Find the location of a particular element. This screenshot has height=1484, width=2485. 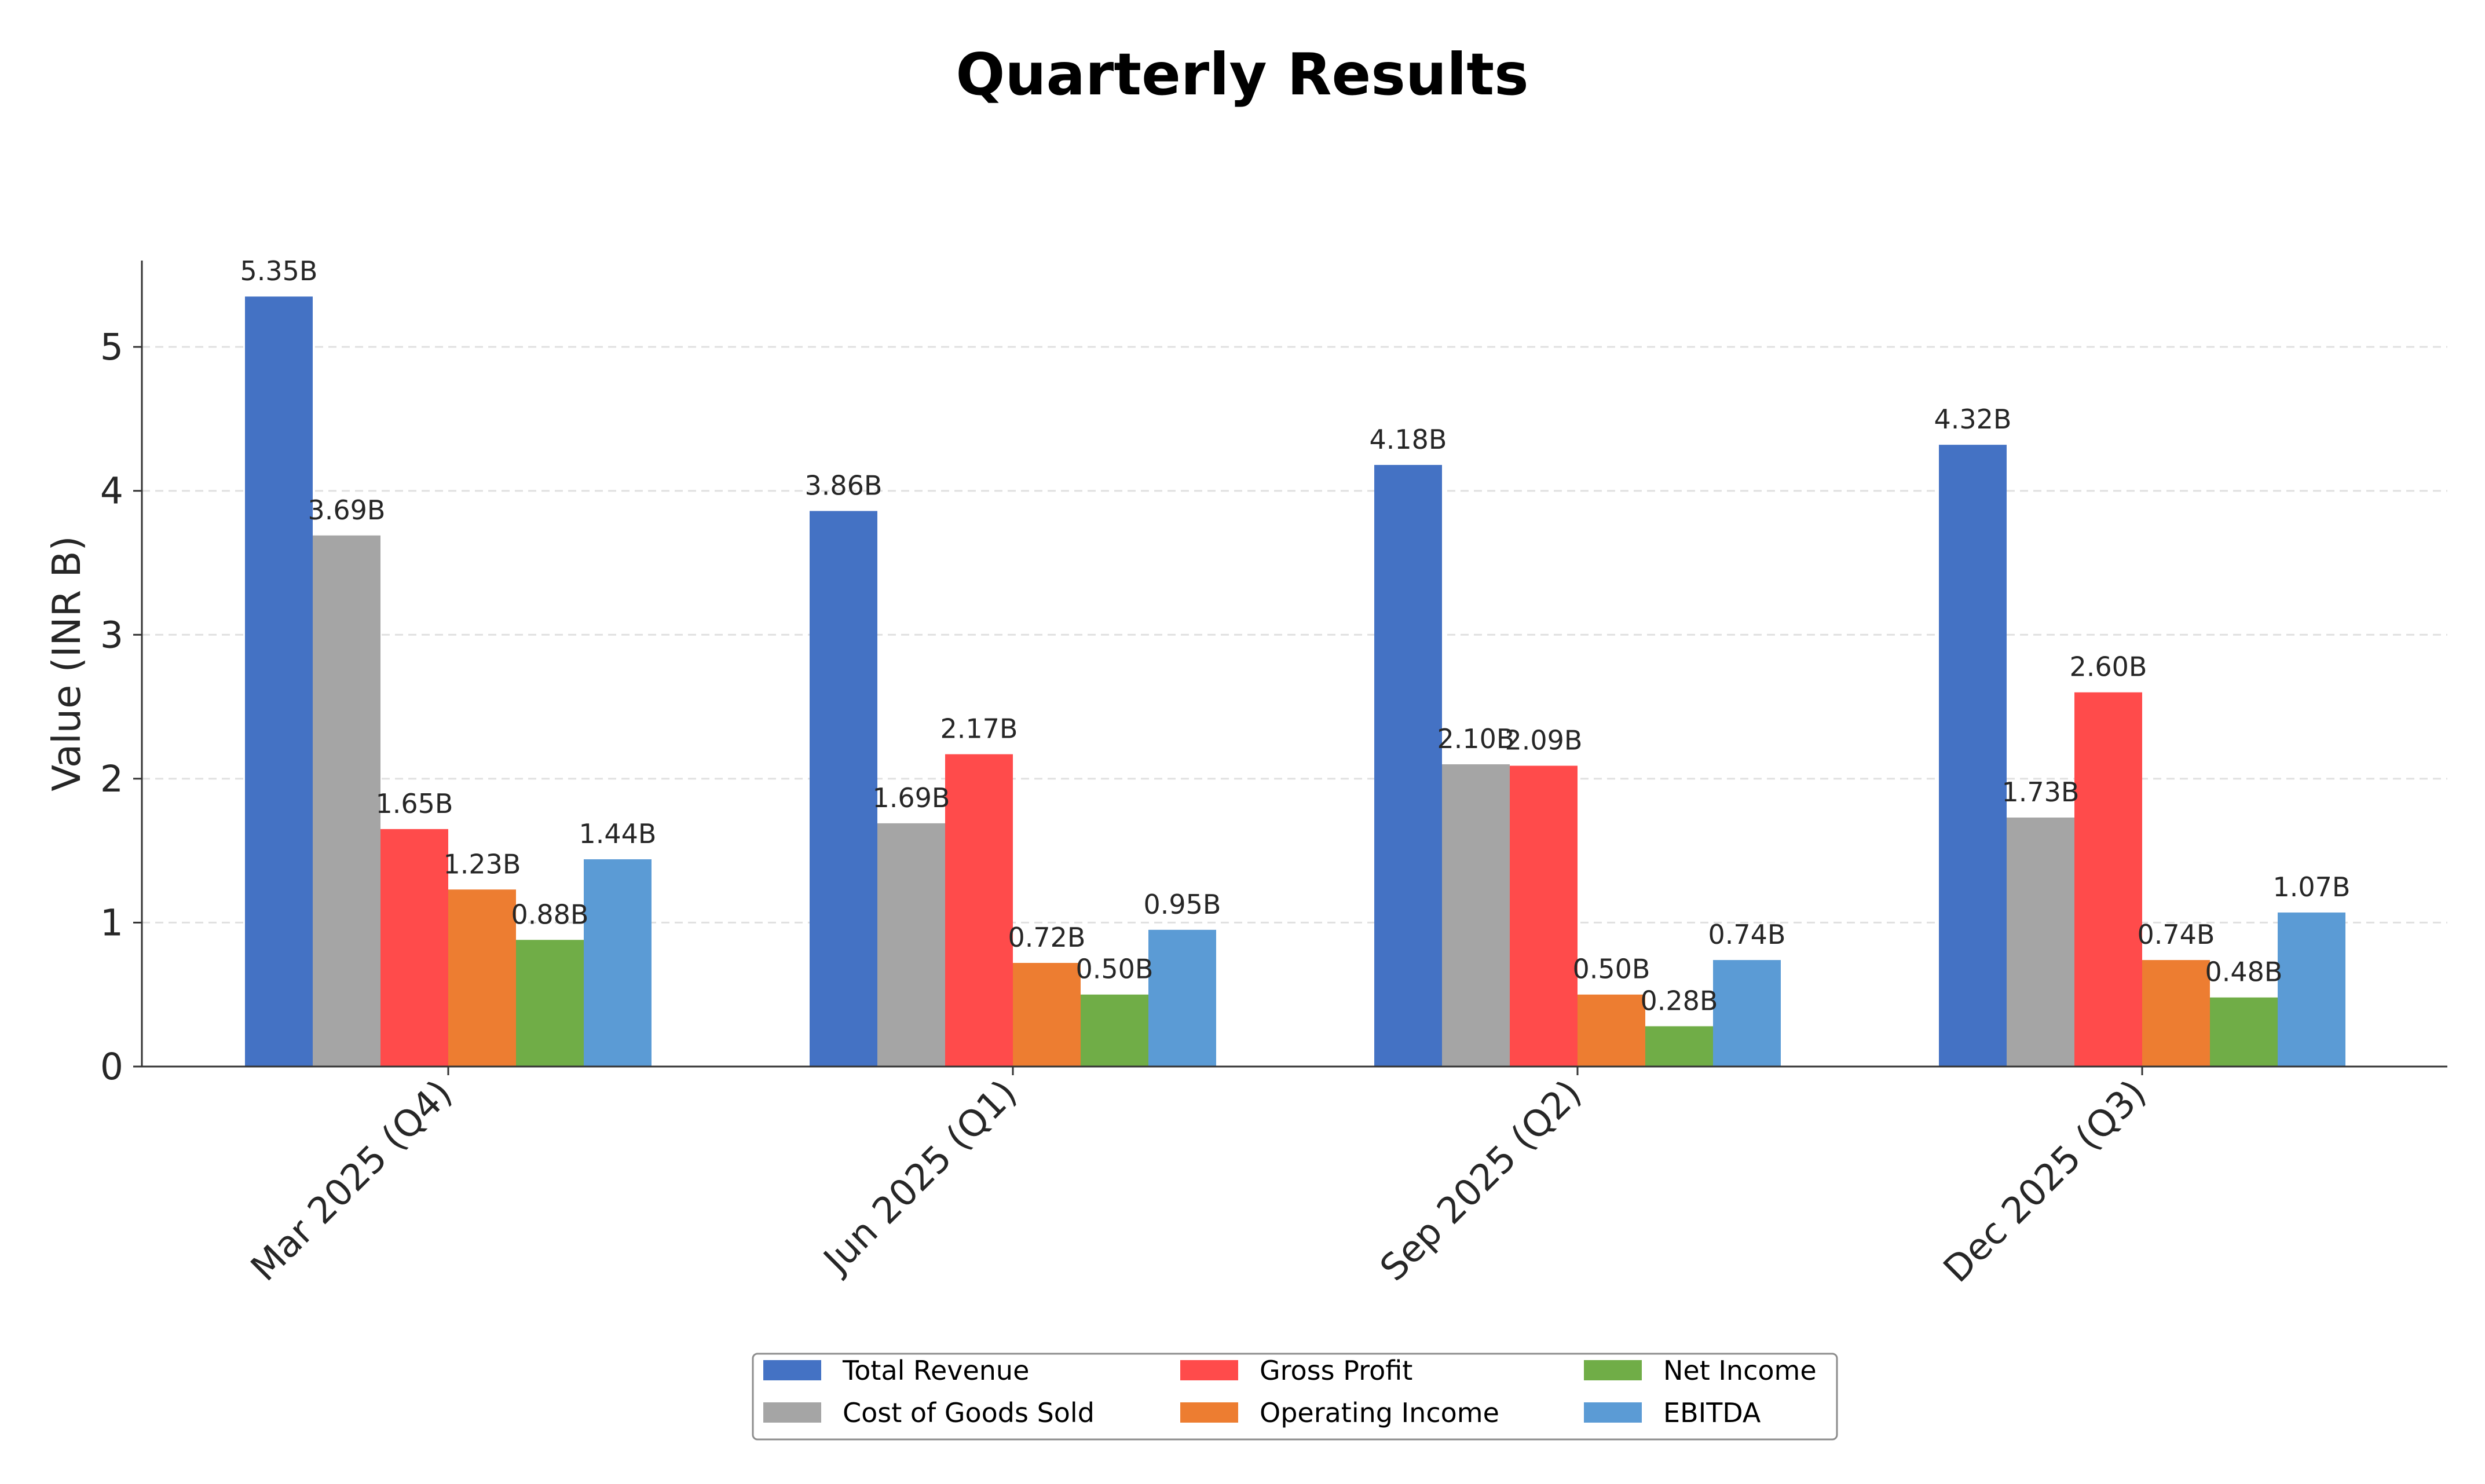

y-tick-label: 2 is located at coordinates (111, 779).